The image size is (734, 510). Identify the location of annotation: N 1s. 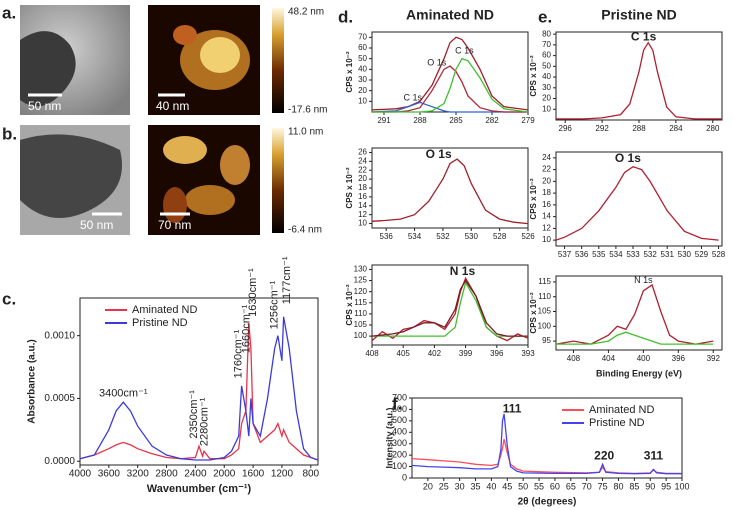
(643, 280).